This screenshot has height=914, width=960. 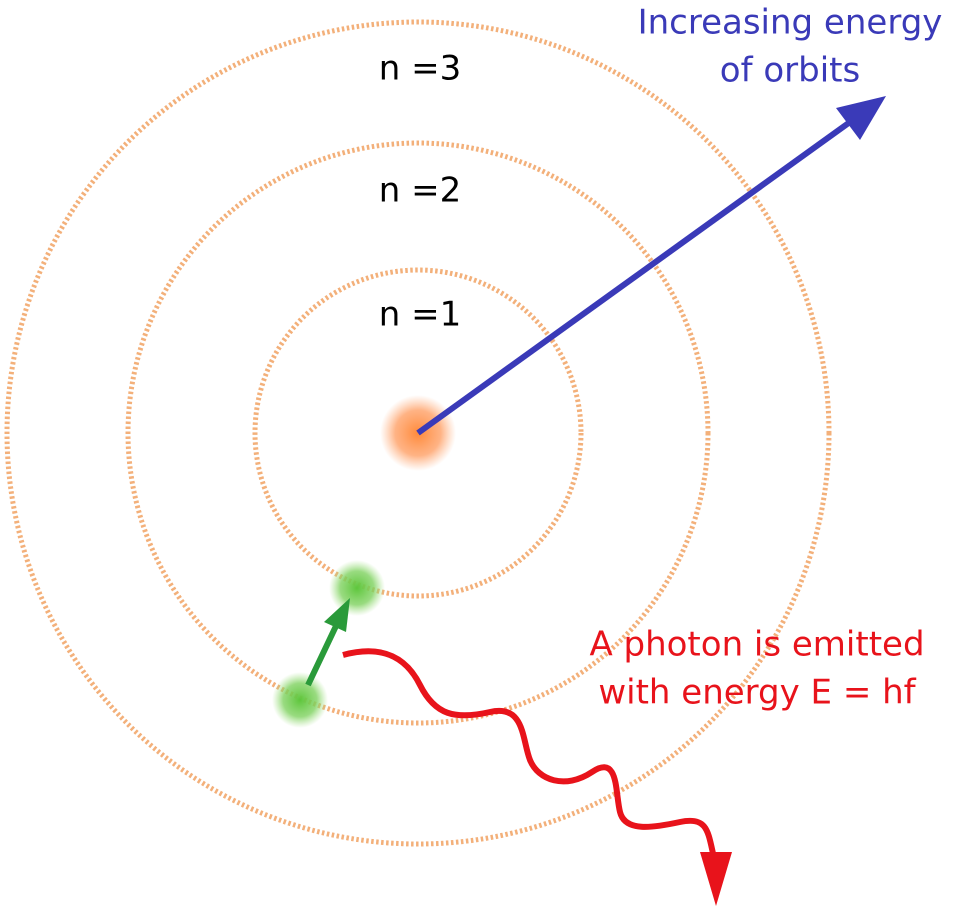 What do you see at coordinates (420, 315) in the screenshot?
I see `orbit-label: n =1` at bounding box center [420, 315].